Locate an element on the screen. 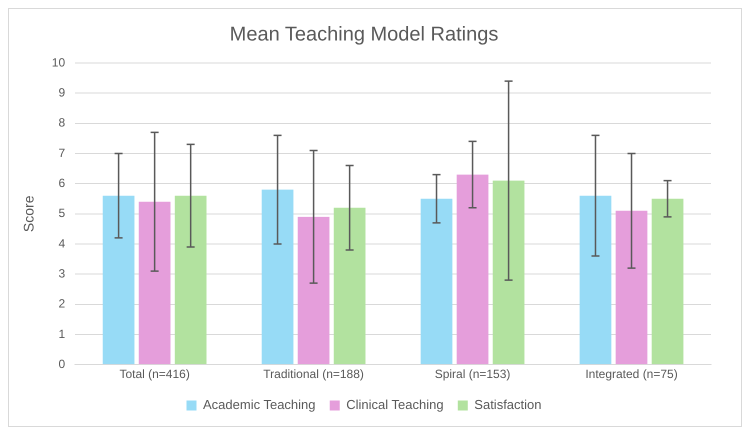 The image size is (750, 435). y-axis-title: Score is located at coordinates (28, 213).